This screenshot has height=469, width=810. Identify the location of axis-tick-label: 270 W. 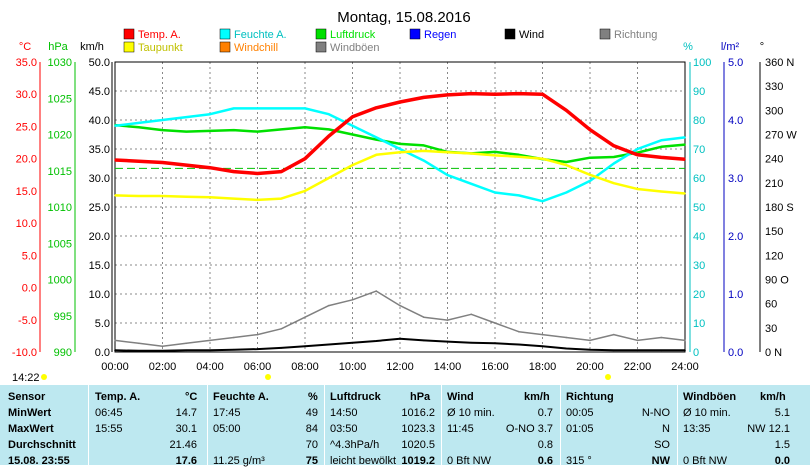
(781, 136).